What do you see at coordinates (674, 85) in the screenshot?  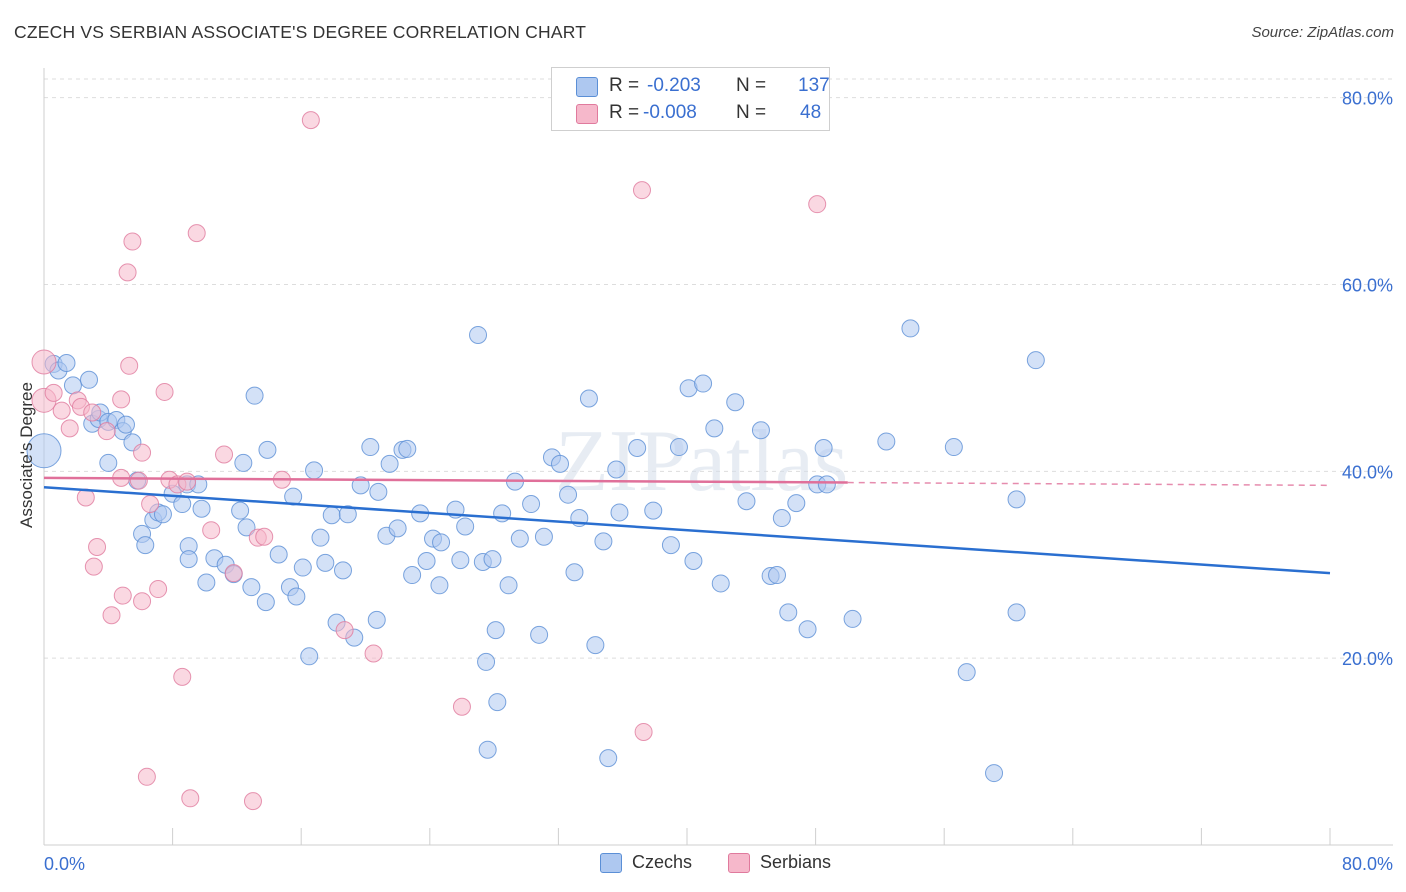 I see `legend-r-value: -0.203` at bounding box center [674, 85].